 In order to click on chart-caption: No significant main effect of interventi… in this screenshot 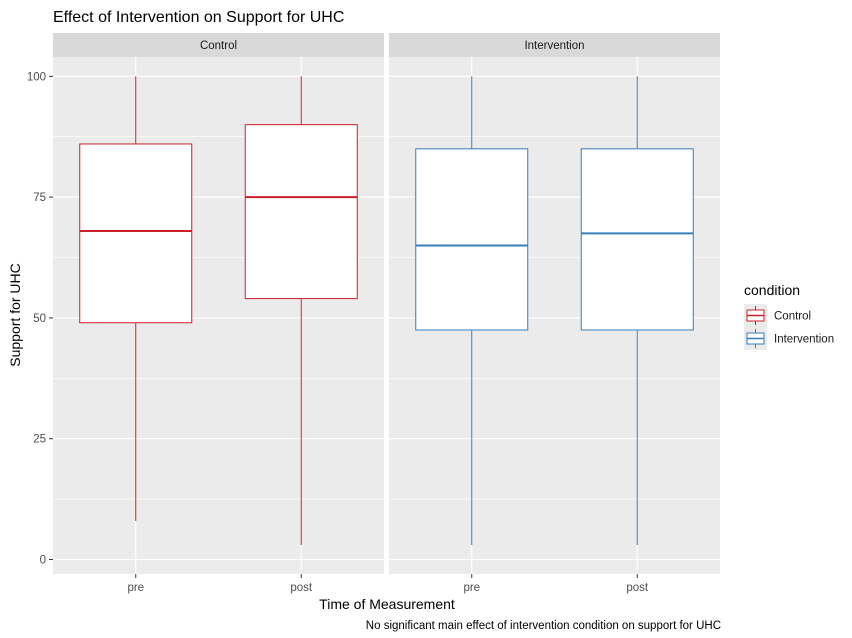, I will do `click(543, 626)`.